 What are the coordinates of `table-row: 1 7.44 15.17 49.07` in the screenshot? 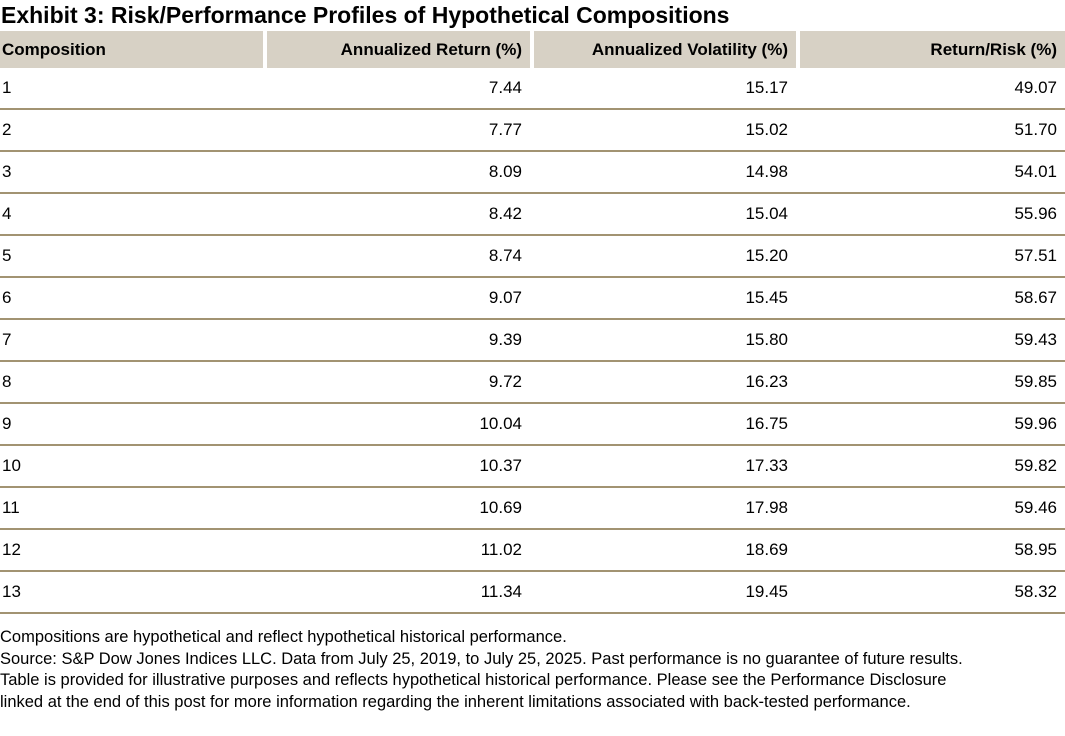 It's located at (532, 89).